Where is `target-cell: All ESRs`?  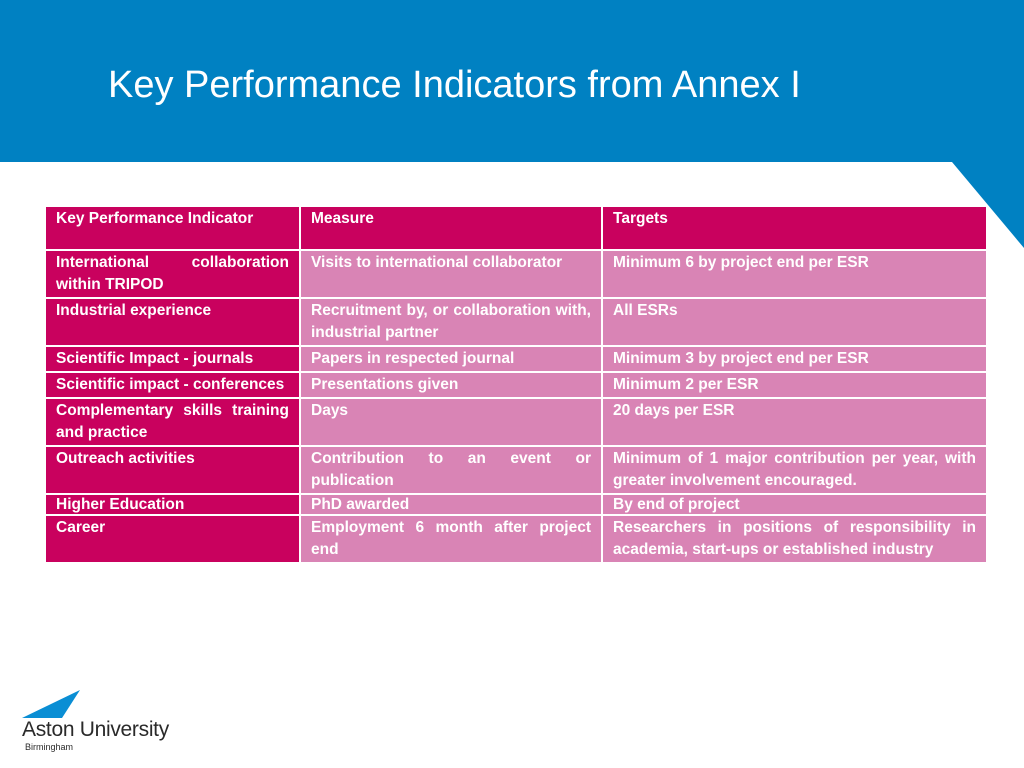
target-cell: All ESRs is located at coordinates (794, 322).